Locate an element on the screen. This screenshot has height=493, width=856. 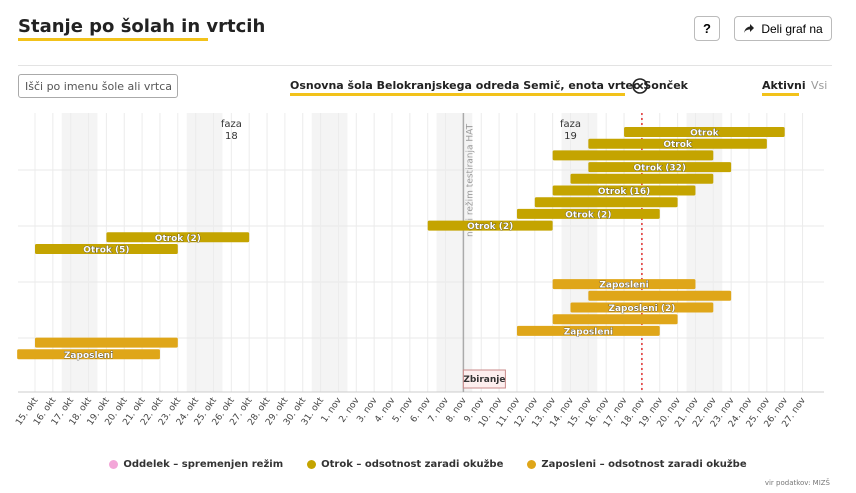
legend-item-oddelek: Oddelek – spremenjen režim is located at coordinates (196, 464).